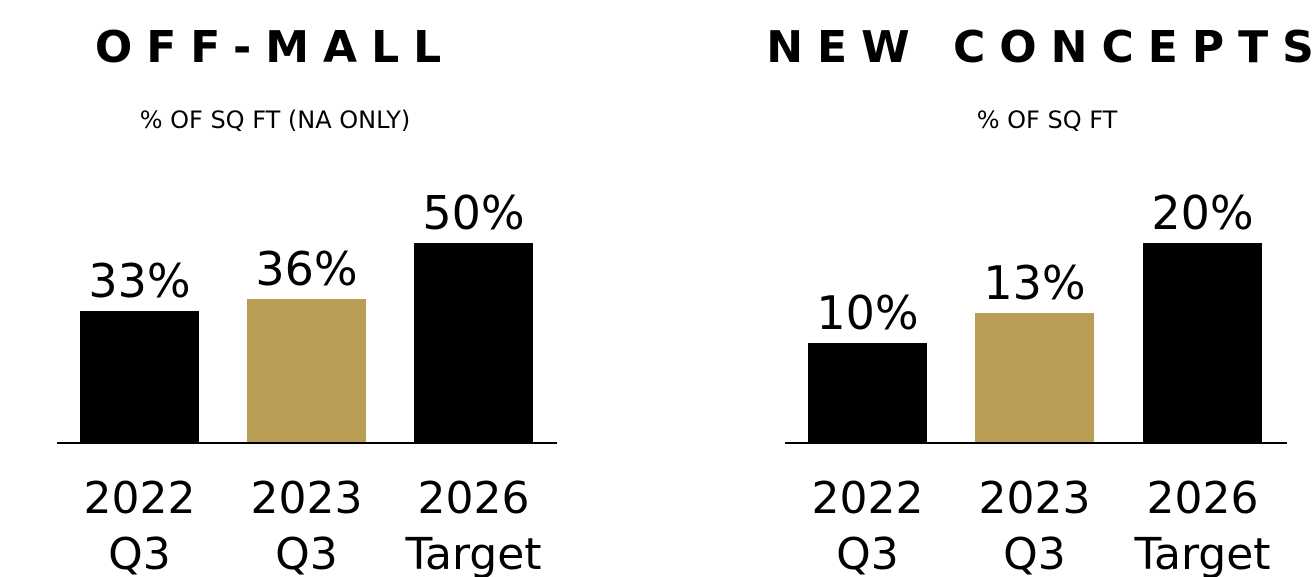  I want to click on chart-title: OFF-MALL, so click(275, 47).